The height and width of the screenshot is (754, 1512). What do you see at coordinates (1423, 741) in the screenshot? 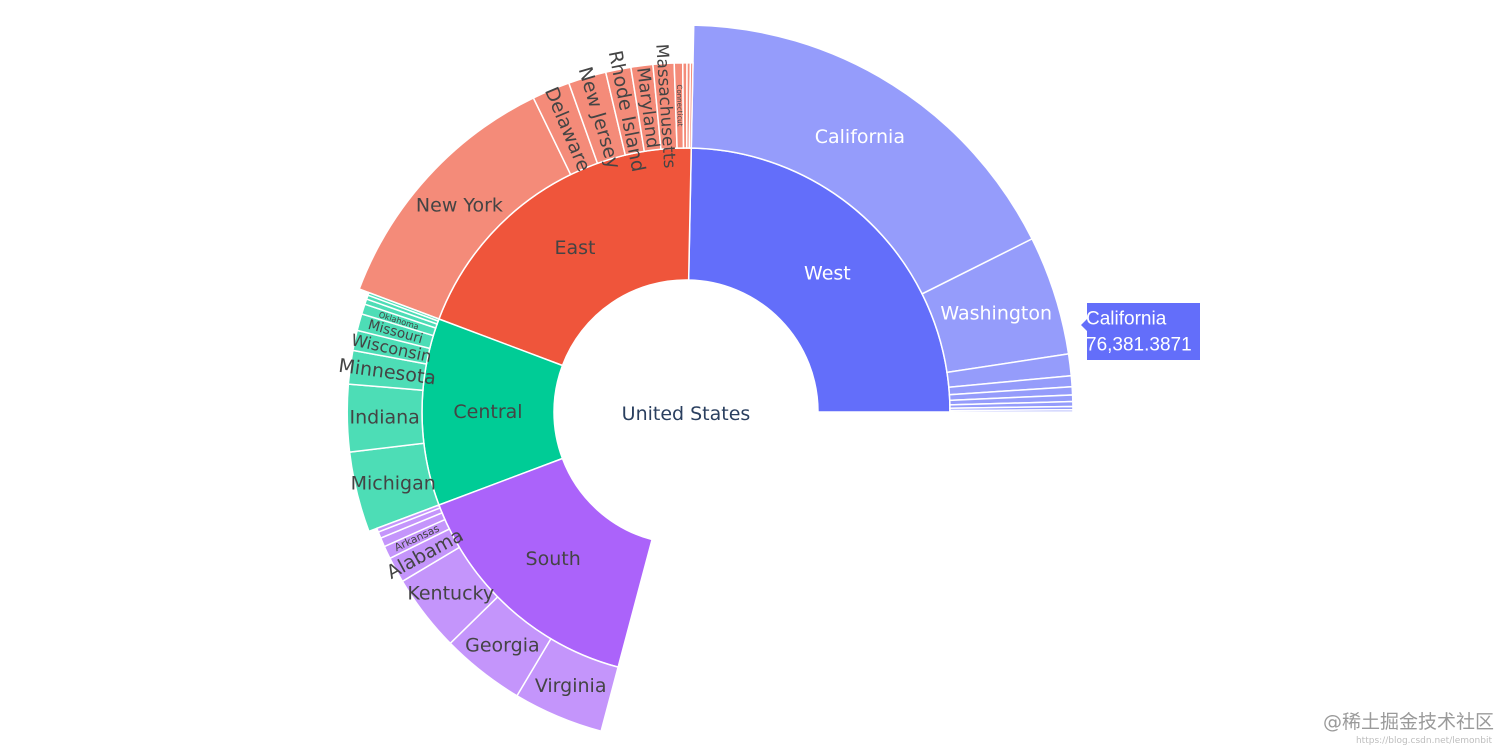
I see `watermark-url: https://blog.csdn.net/lemonbit` at bounding box center [1423, 741].